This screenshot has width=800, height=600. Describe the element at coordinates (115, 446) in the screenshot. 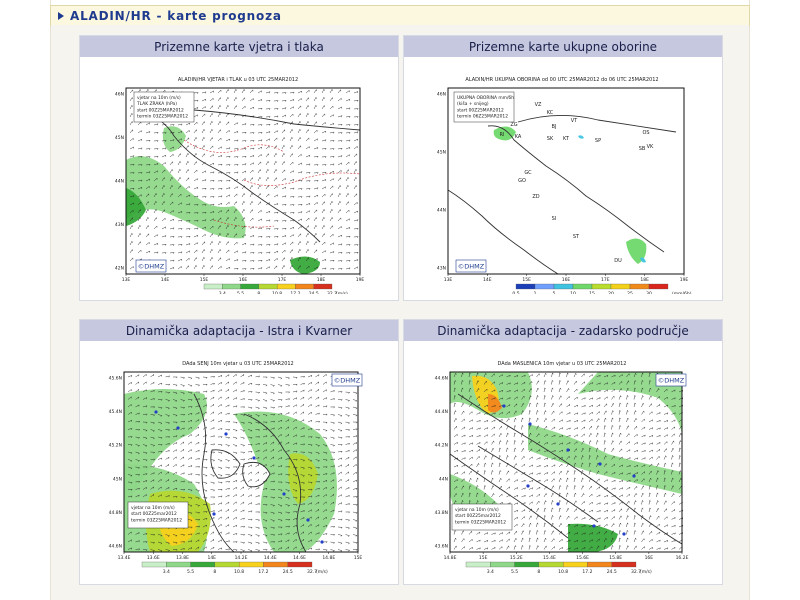

I see `y-tick-label: 45.2N` at that location.